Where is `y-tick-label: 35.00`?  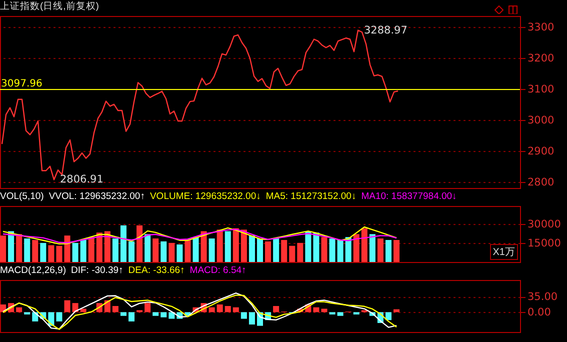 y-tick-label: 35.00 is located at coordinates (543, 297).